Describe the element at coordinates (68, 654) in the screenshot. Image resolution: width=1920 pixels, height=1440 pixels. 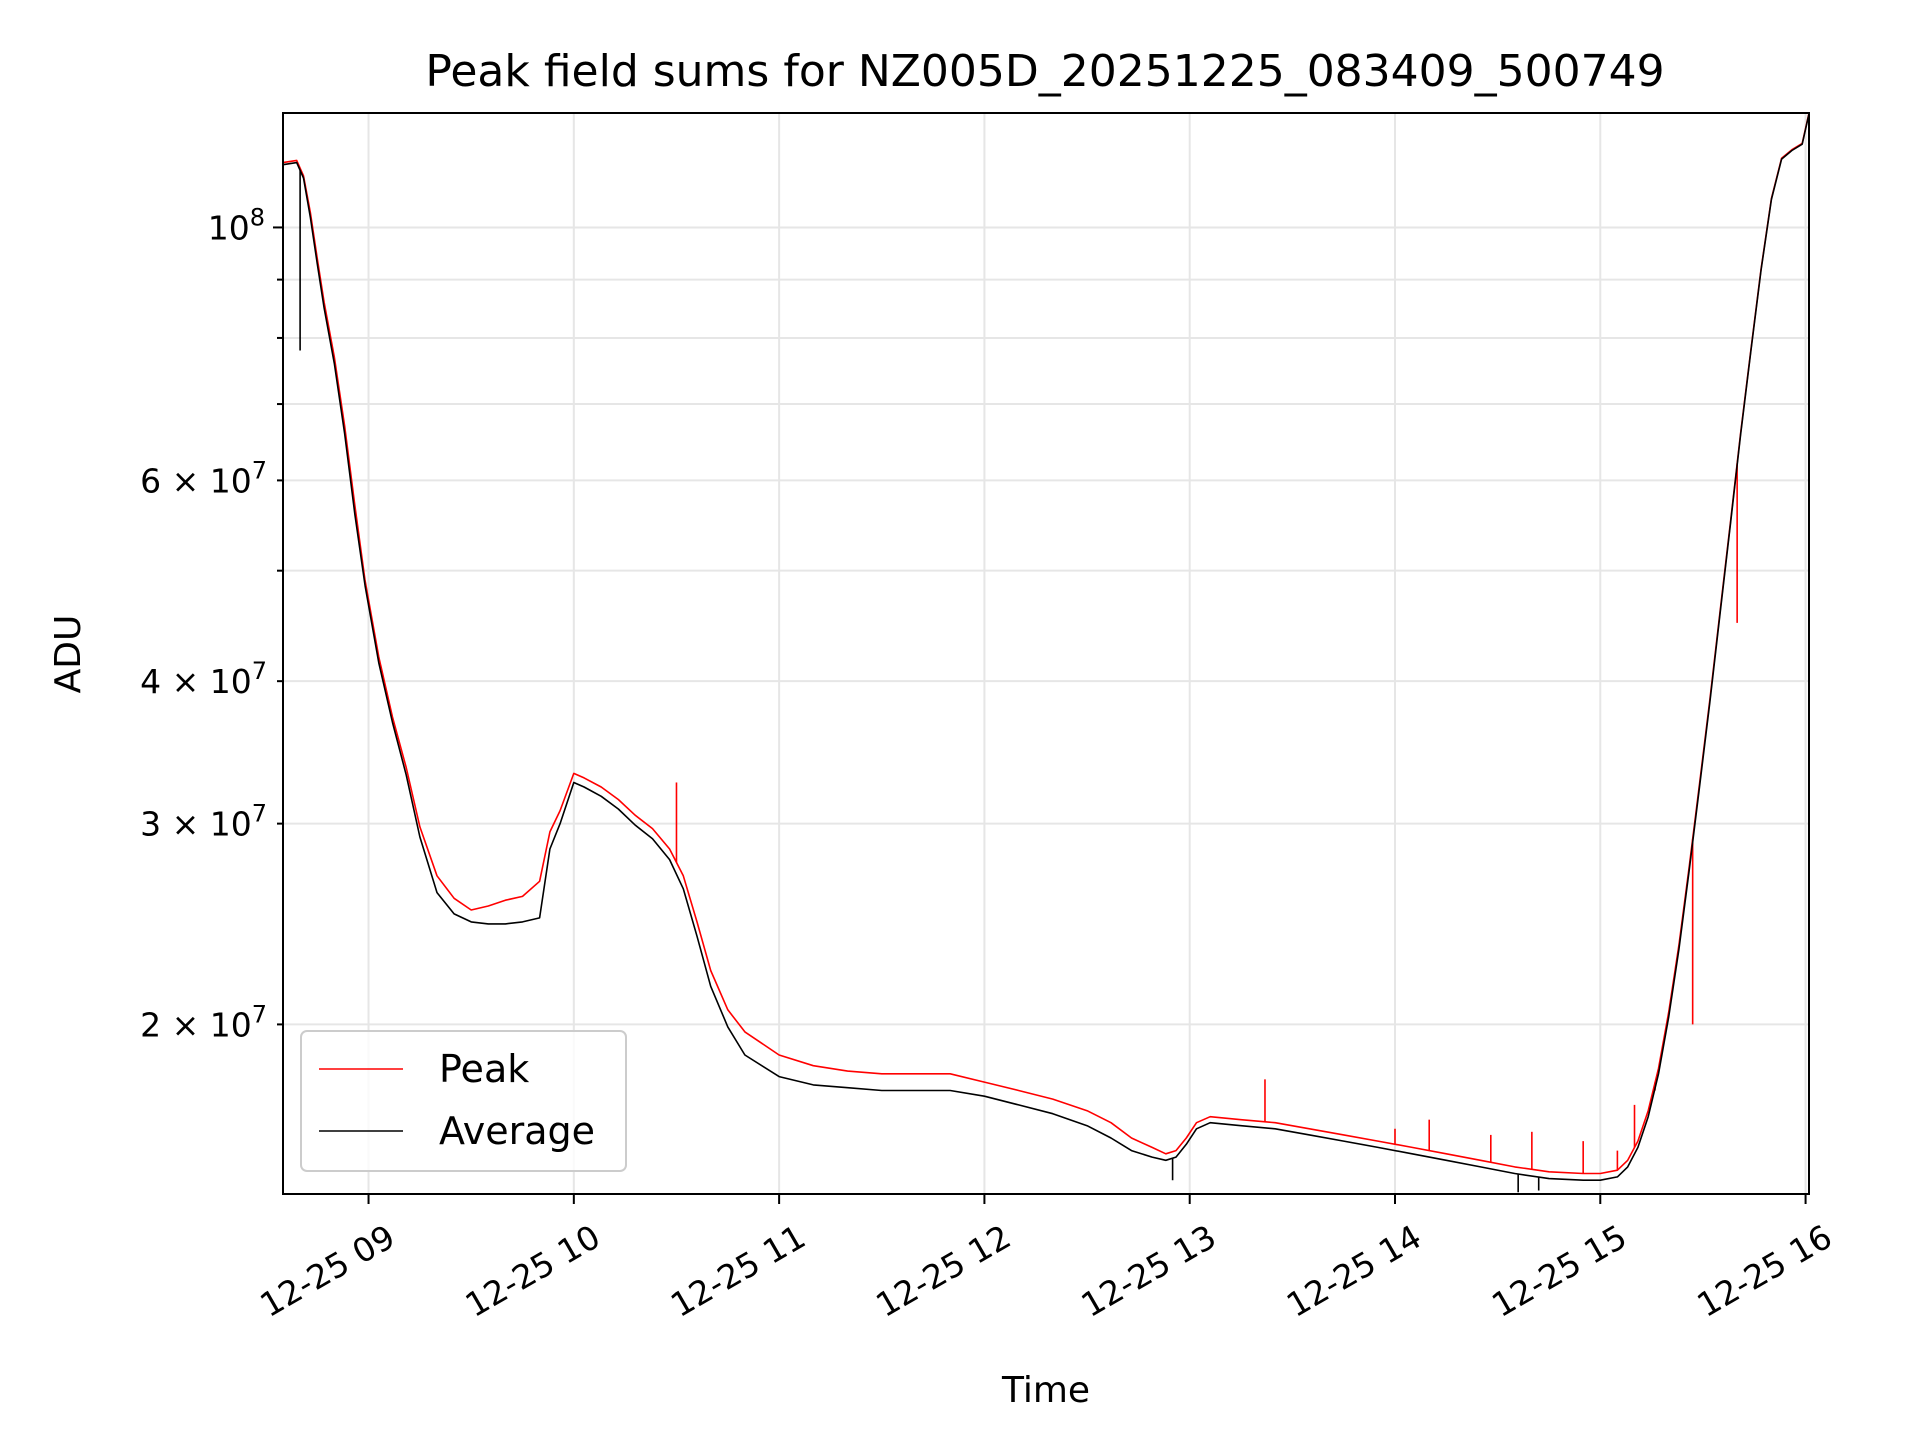
I see `y-axis-label: ADU` at that location.